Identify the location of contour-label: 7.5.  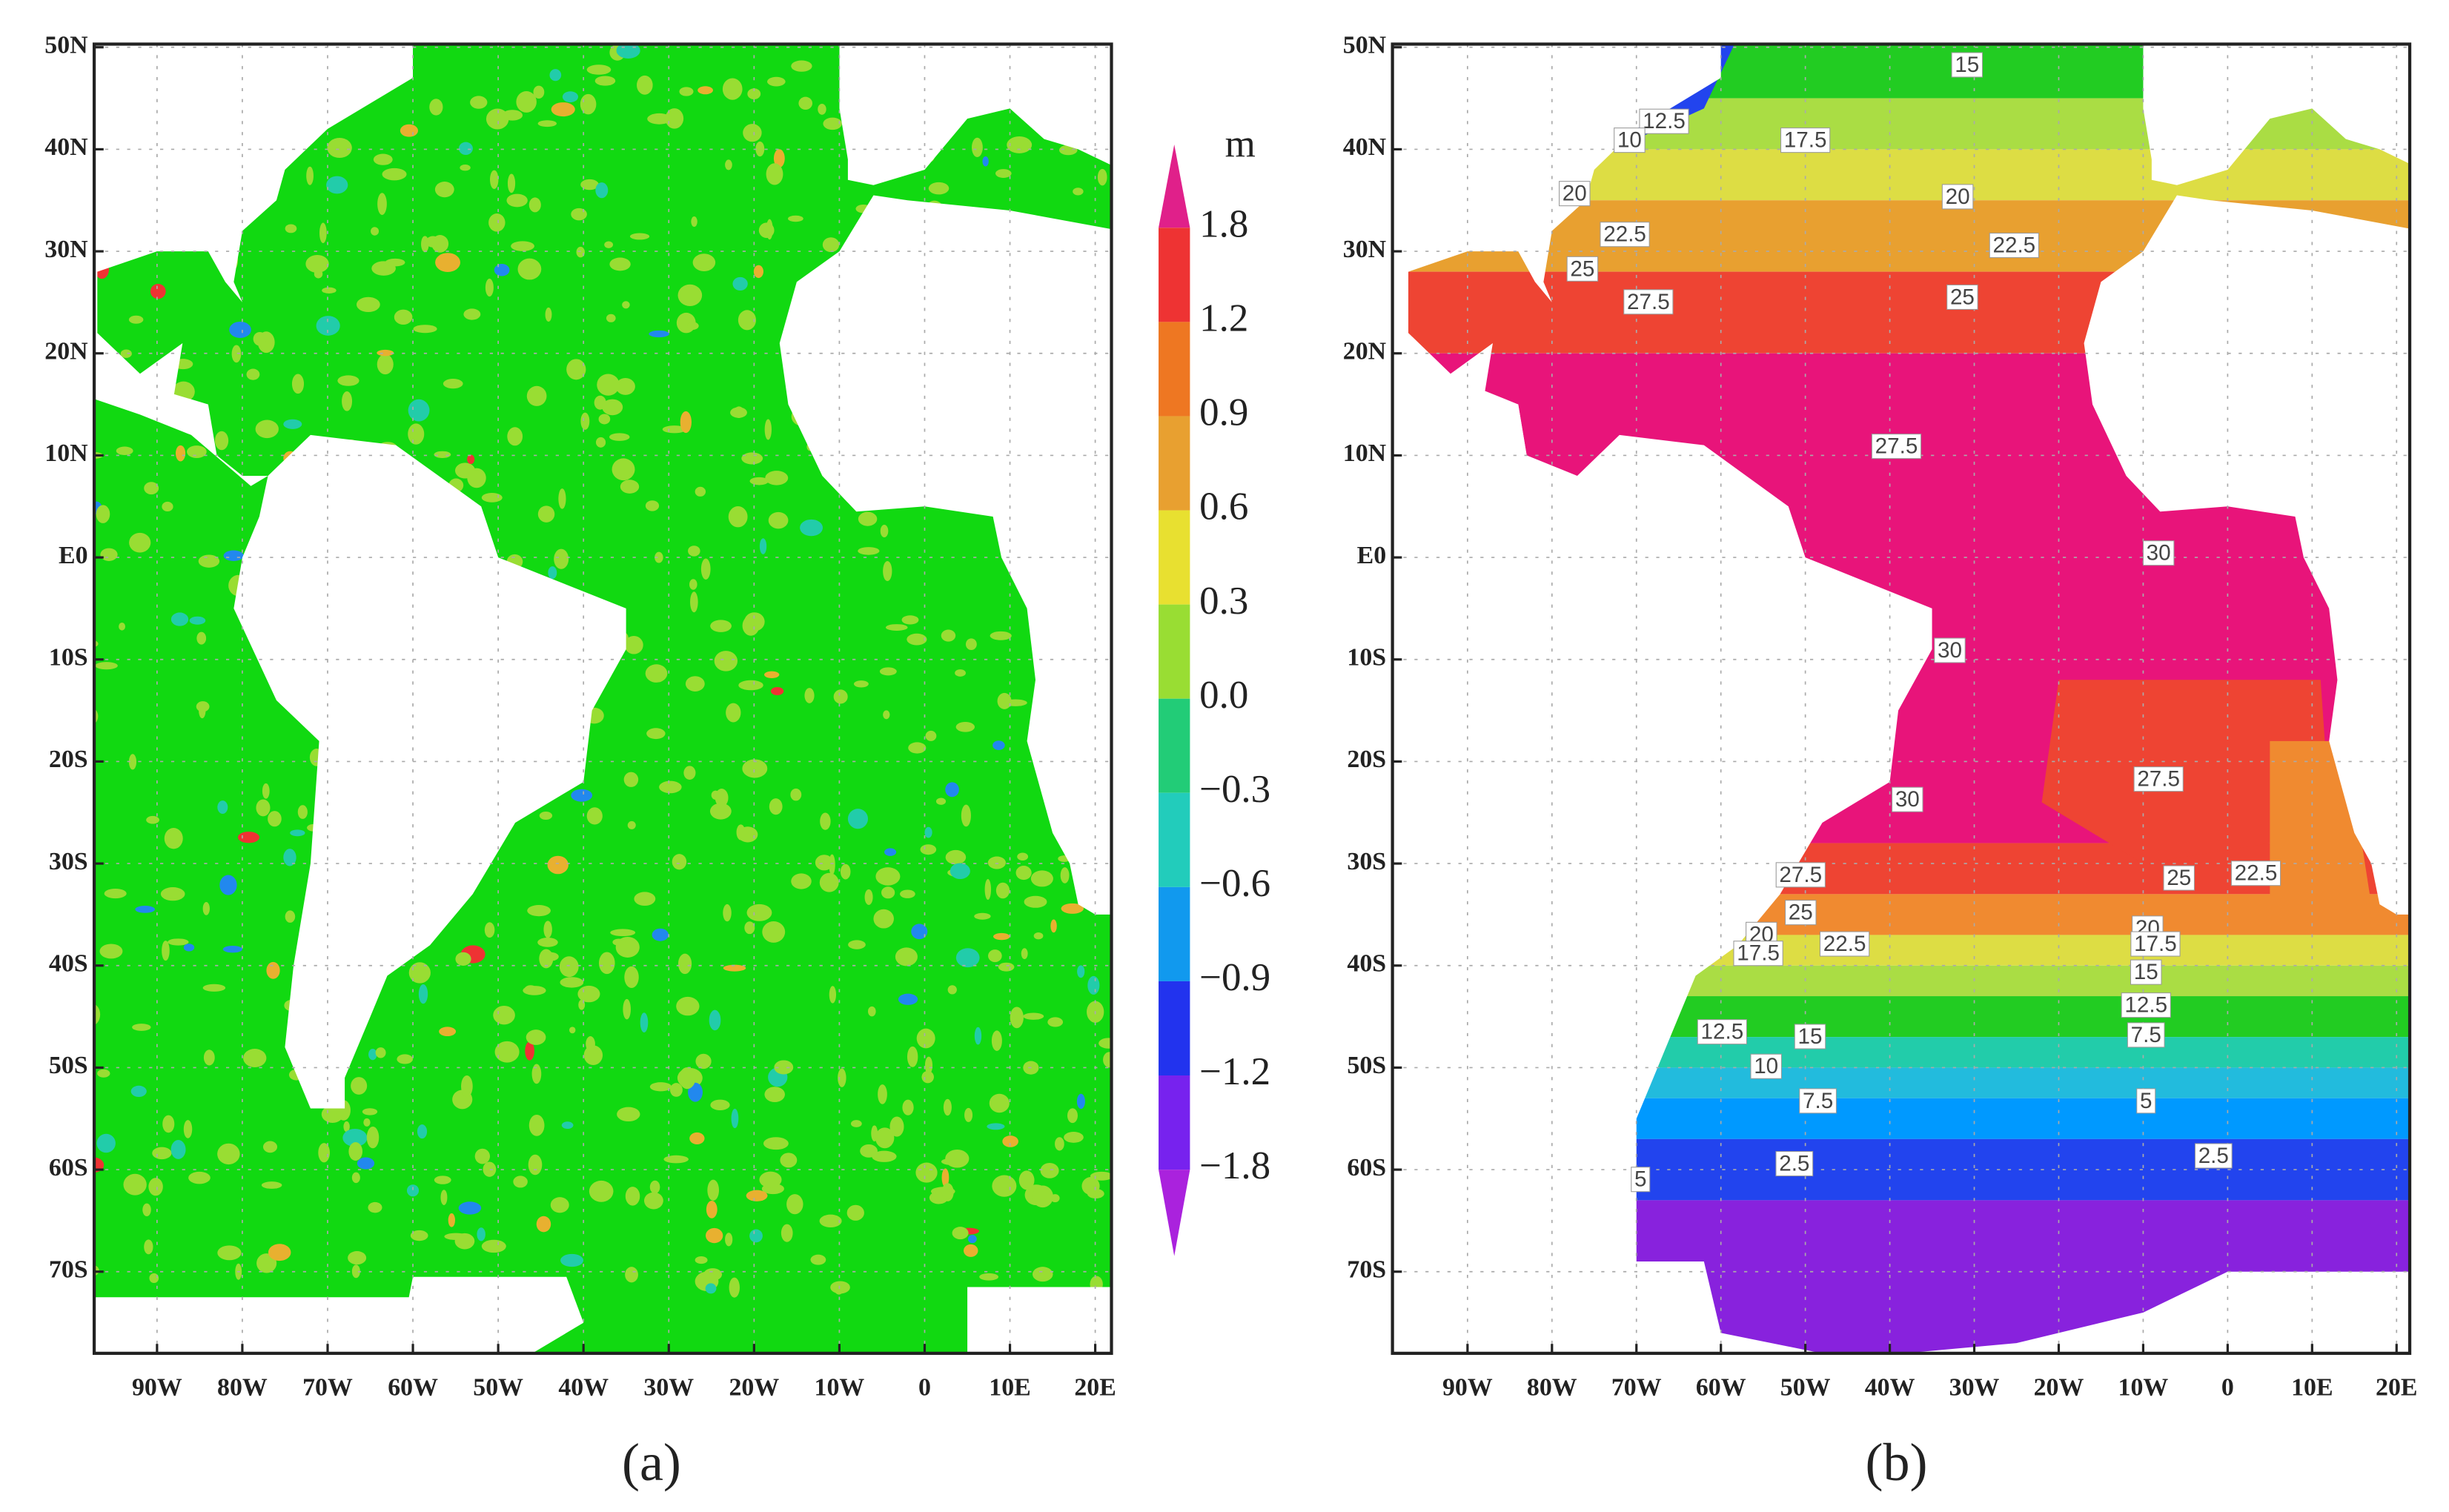
(2146, 1035).